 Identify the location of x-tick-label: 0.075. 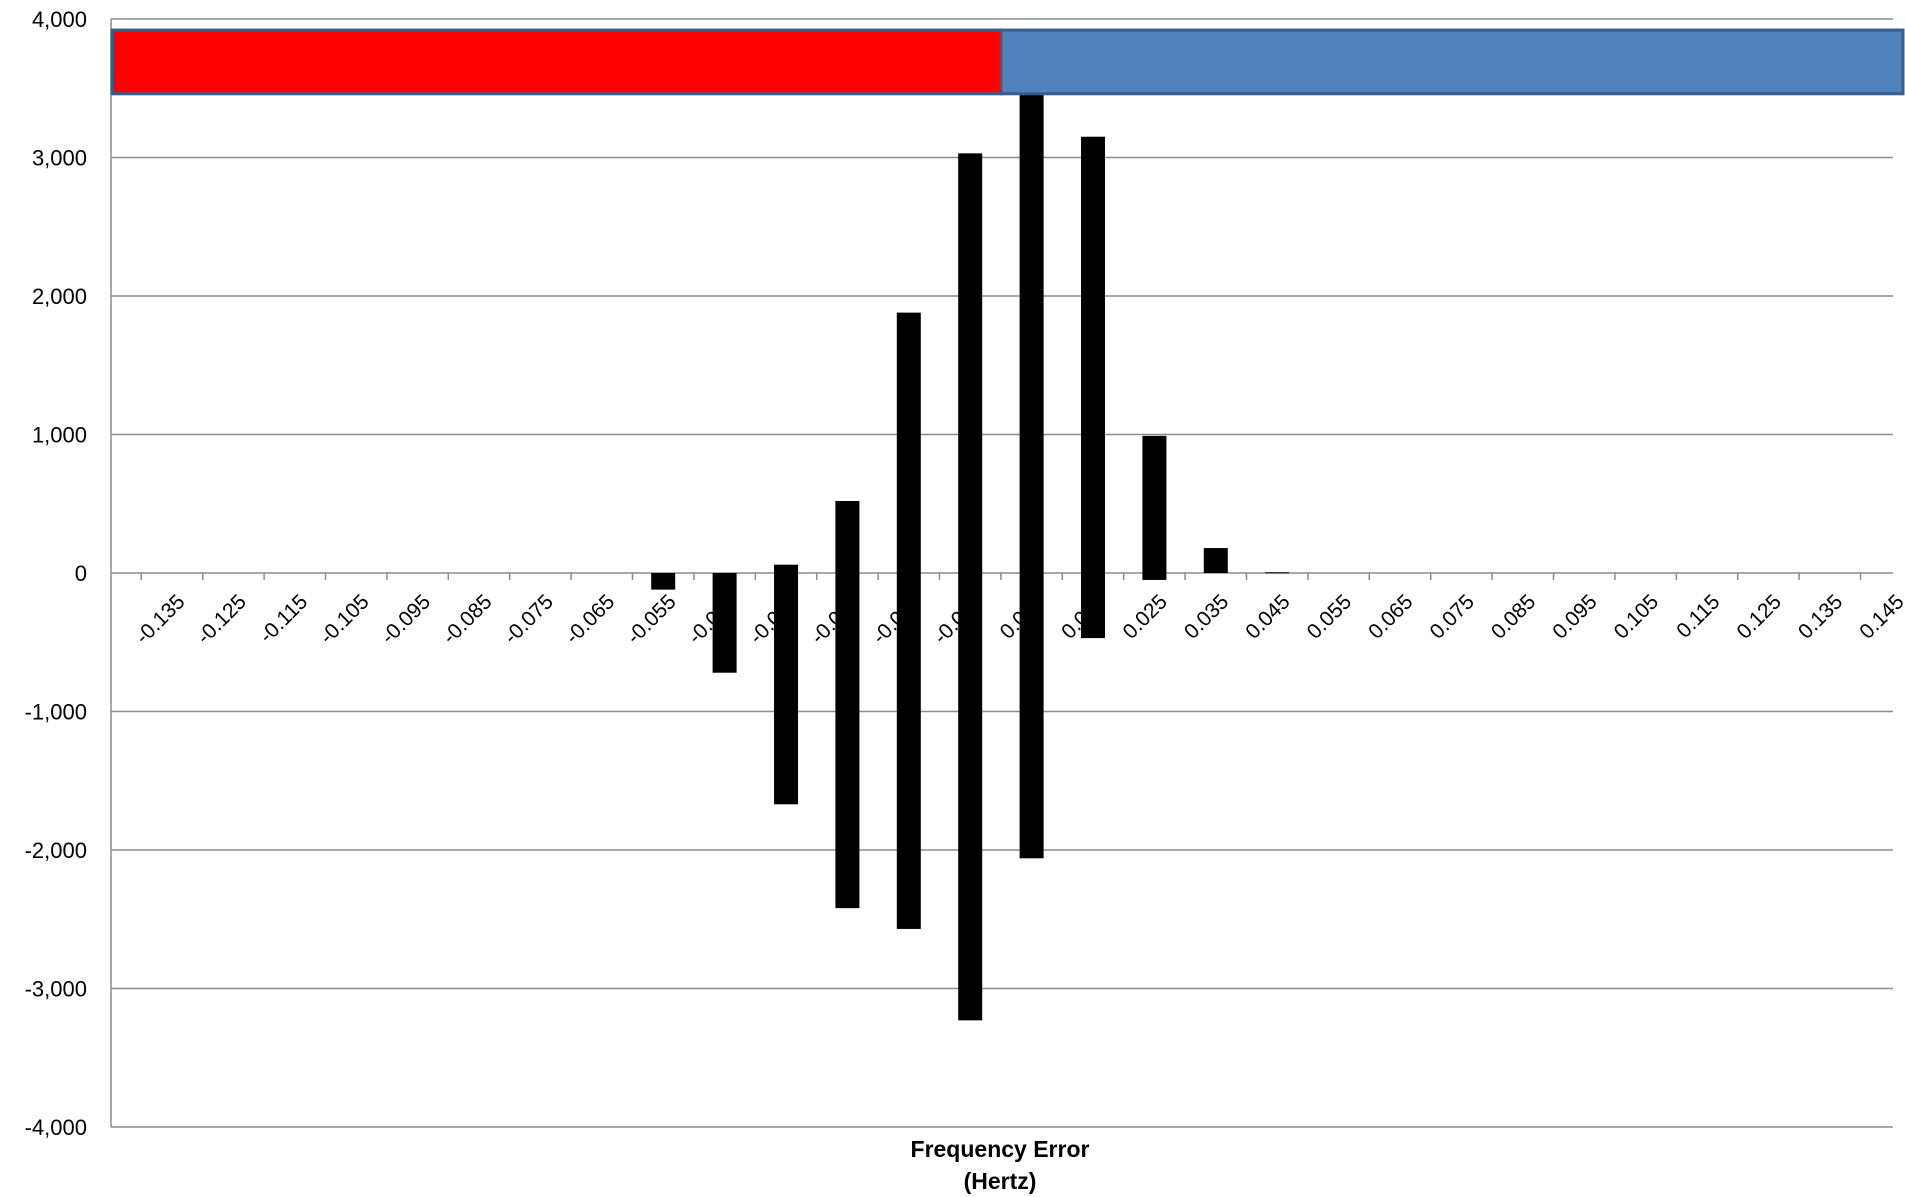
(1452, 616).